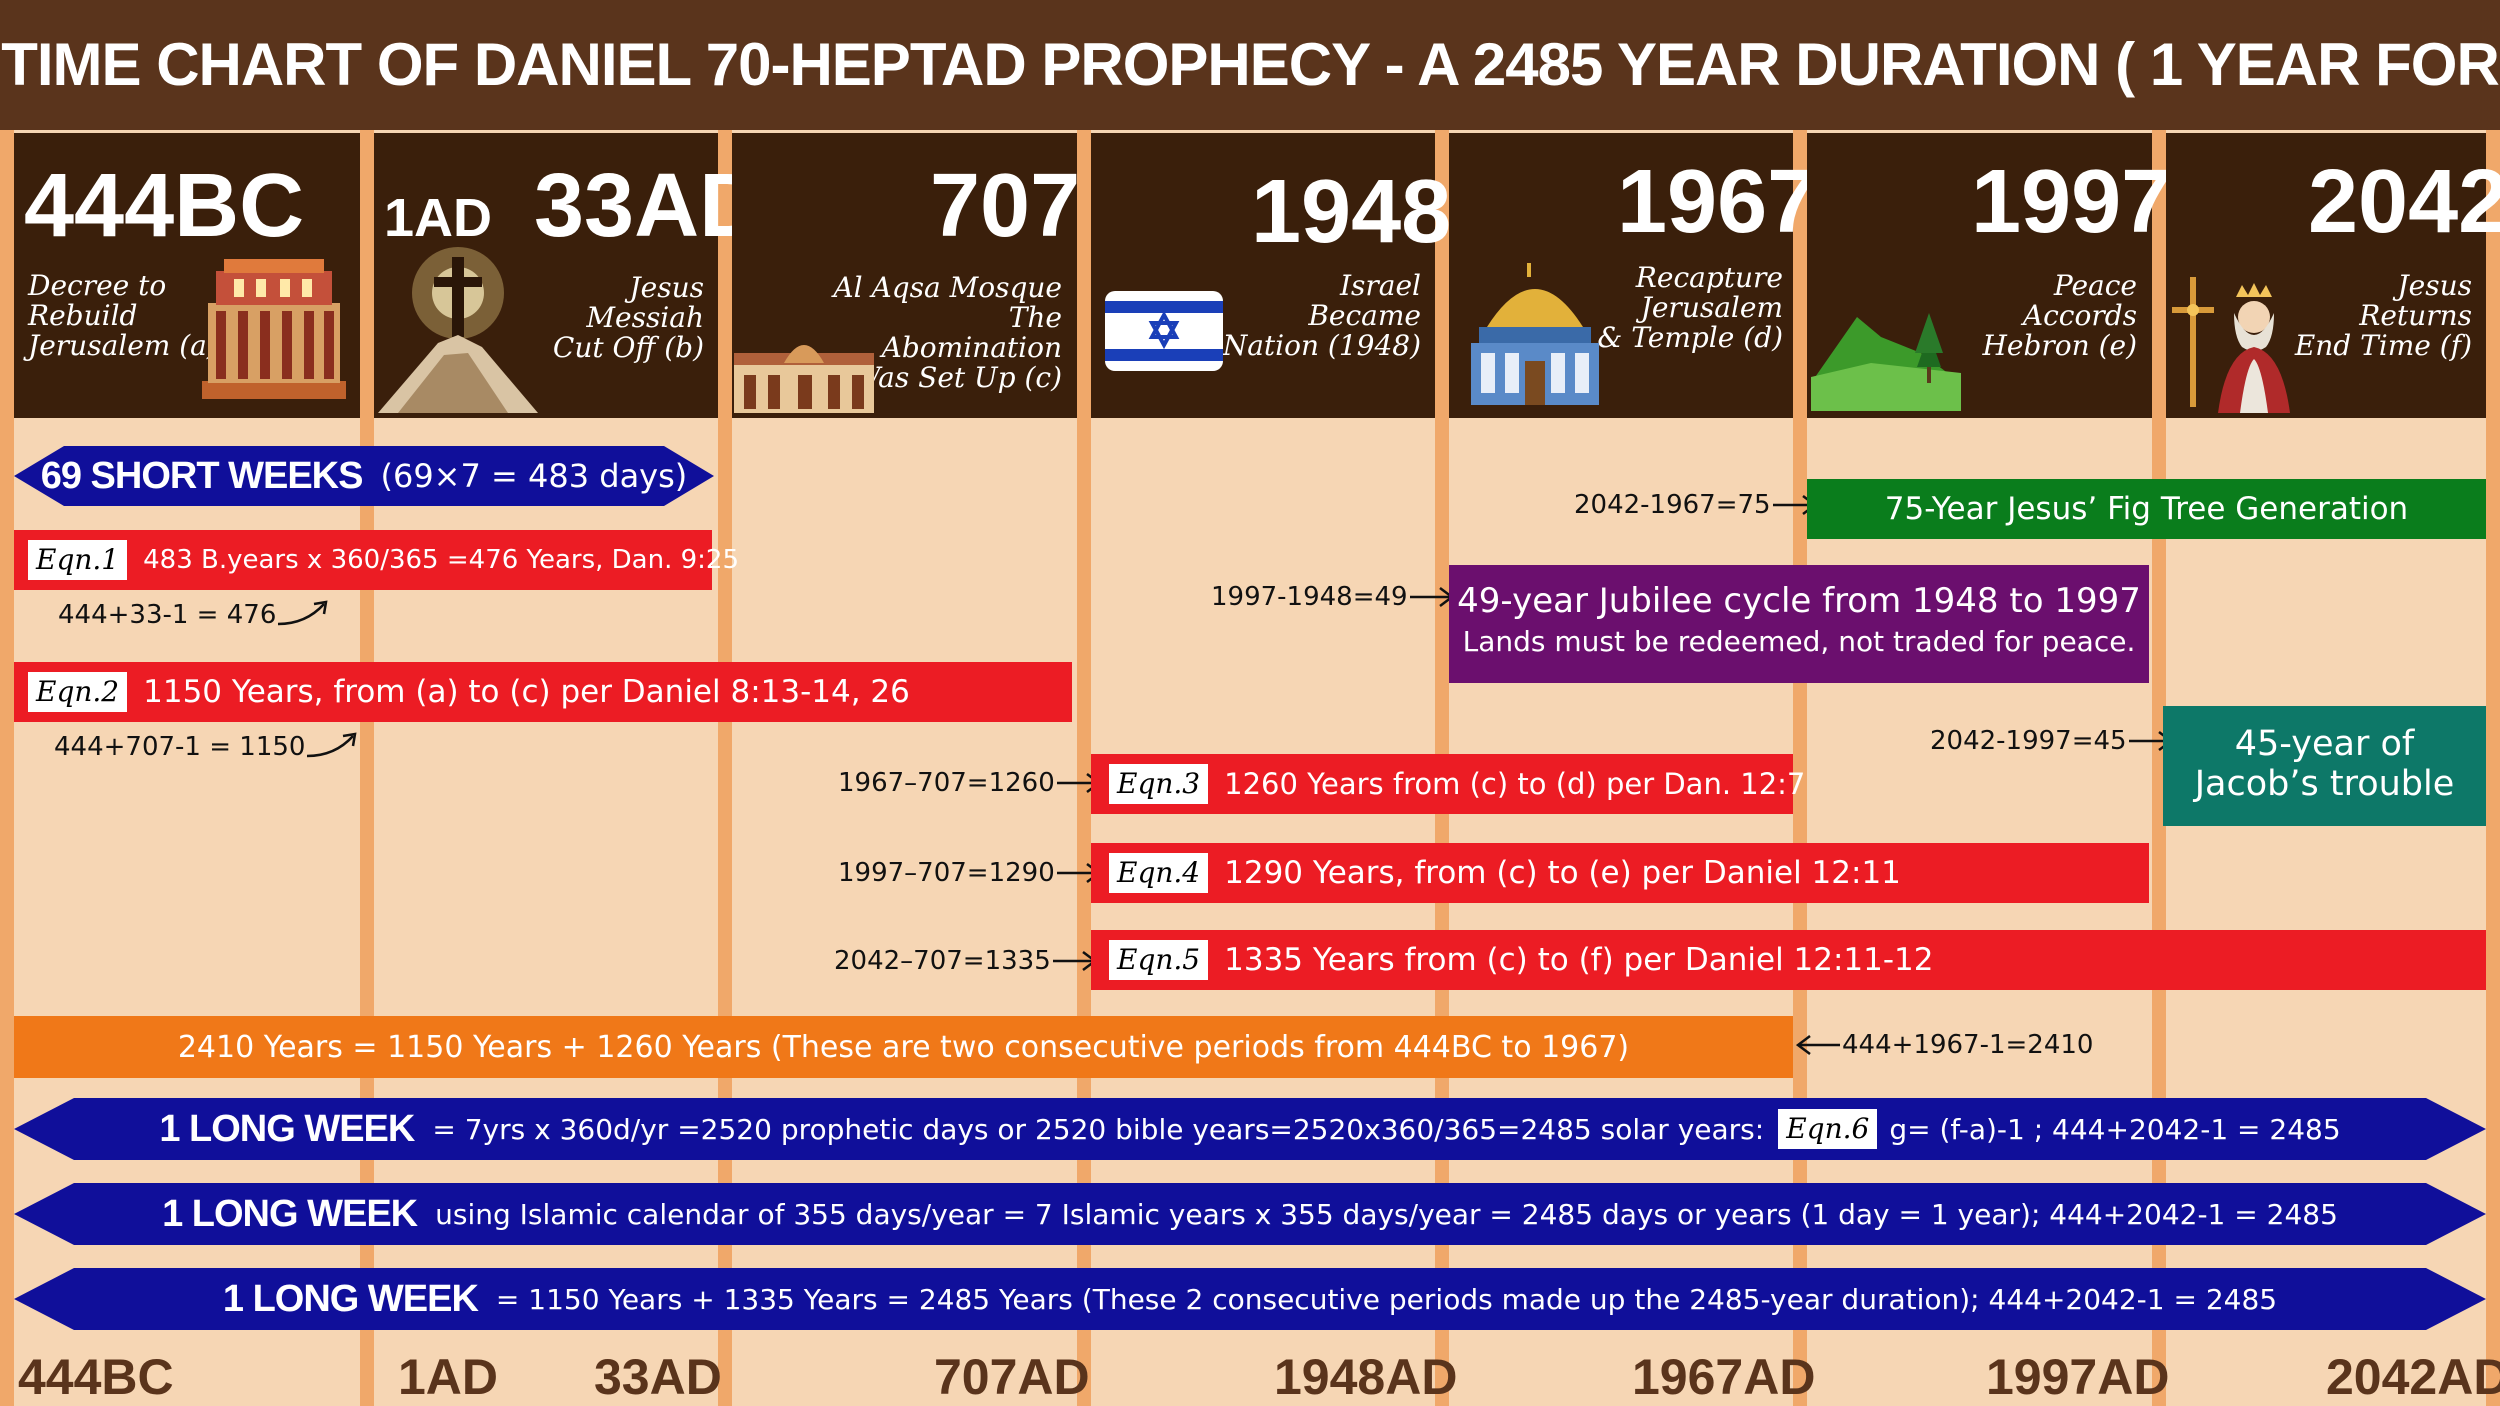 The image size is (2500, 1406). I want to click on eqn4-tag: Eqn.4, so click(1159, 873).